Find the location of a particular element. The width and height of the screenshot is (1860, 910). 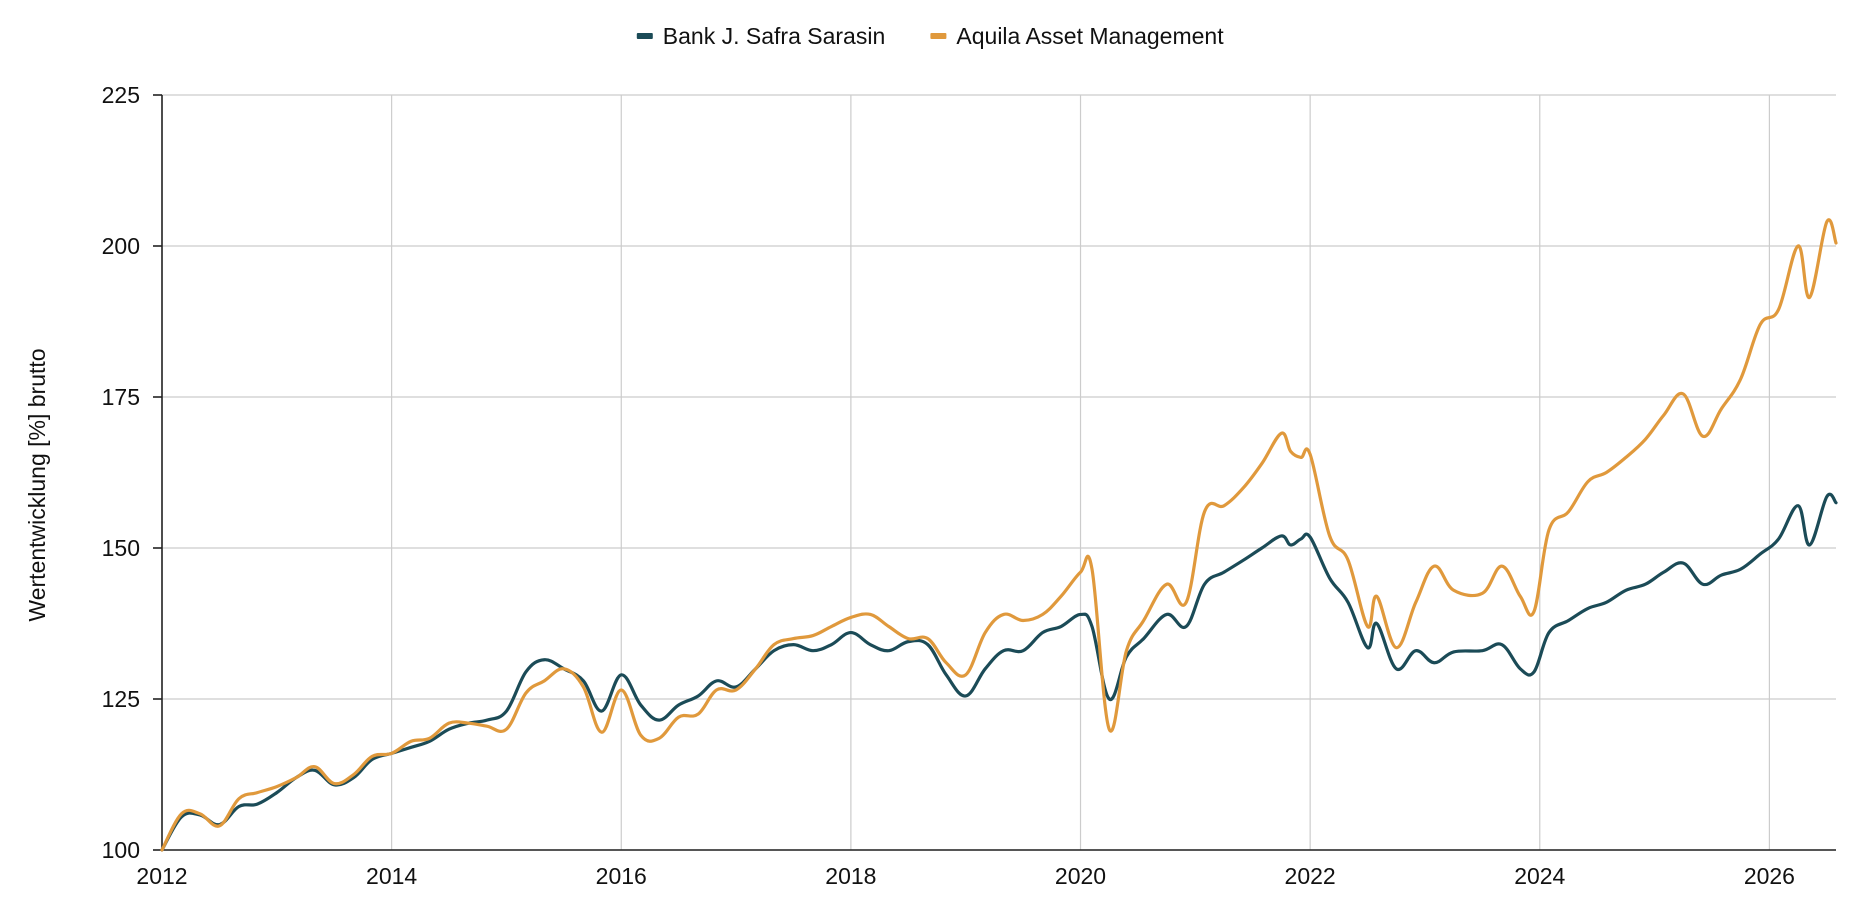

x-tick-label: 2020 is located at coordinates (1080, 876).